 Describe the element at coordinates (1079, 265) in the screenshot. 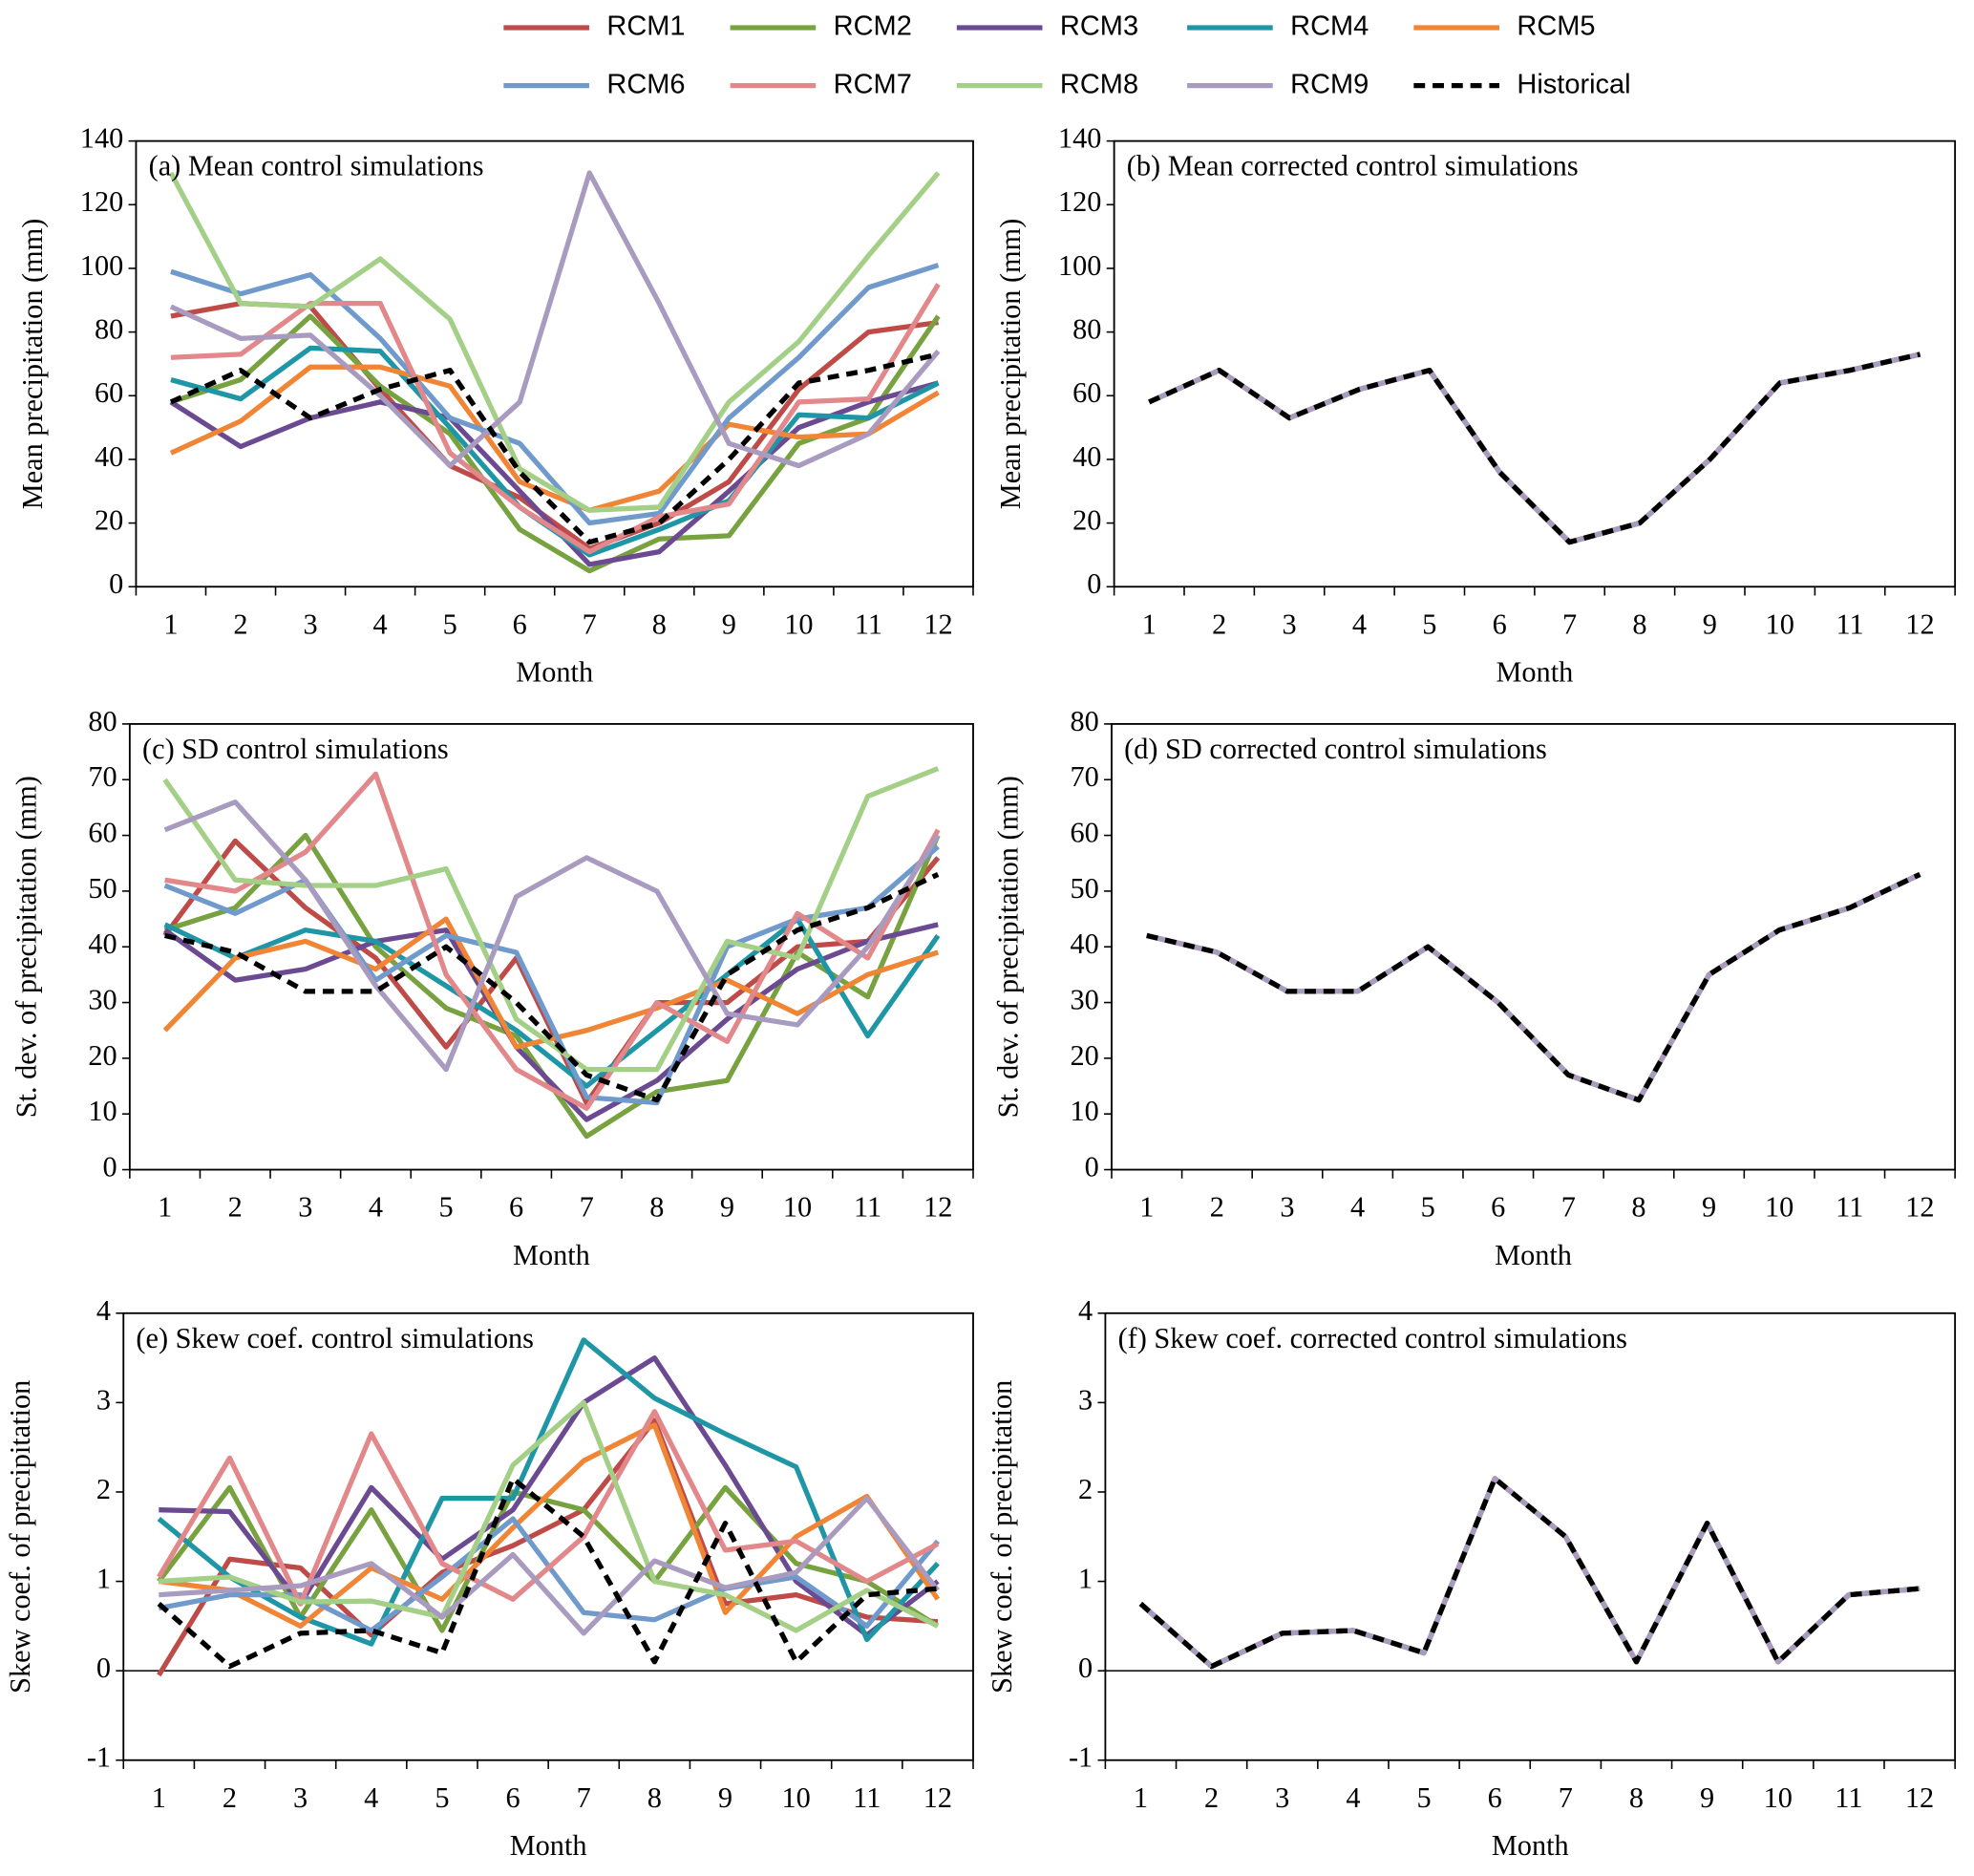

I see `y-tick-label: 100` at that location.